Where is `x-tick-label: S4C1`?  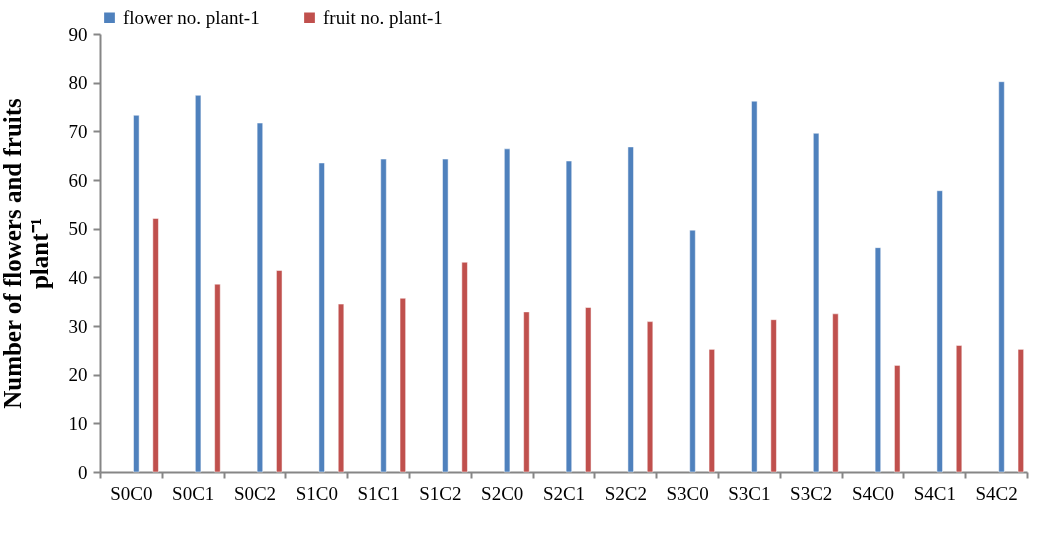
x-tick-label: S4C1 is located at coordinates (934, 493).